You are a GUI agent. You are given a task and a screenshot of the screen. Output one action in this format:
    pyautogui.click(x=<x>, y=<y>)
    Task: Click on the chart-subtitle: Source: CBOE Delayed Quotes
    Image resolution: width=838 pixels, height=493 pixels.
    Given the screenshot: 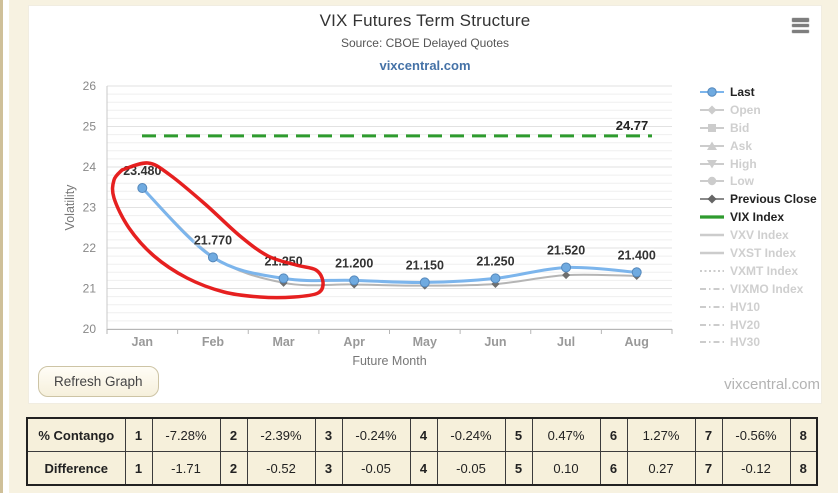 What is the action you would take?
    pyautogui.click(x=425, y=43)
    